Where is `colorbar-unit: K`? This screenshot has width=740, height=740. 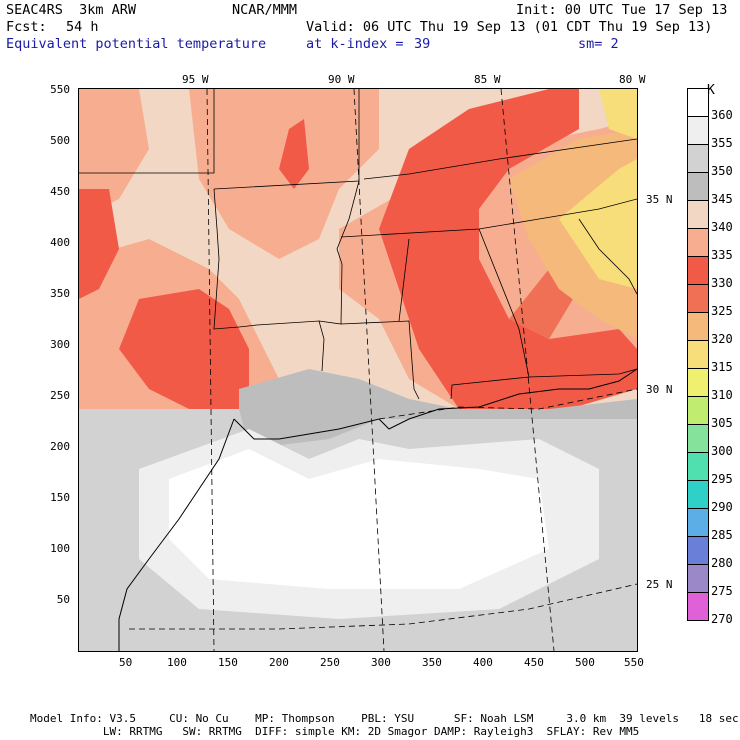 colorbar-unit: K is located at coordinates (711, 90).